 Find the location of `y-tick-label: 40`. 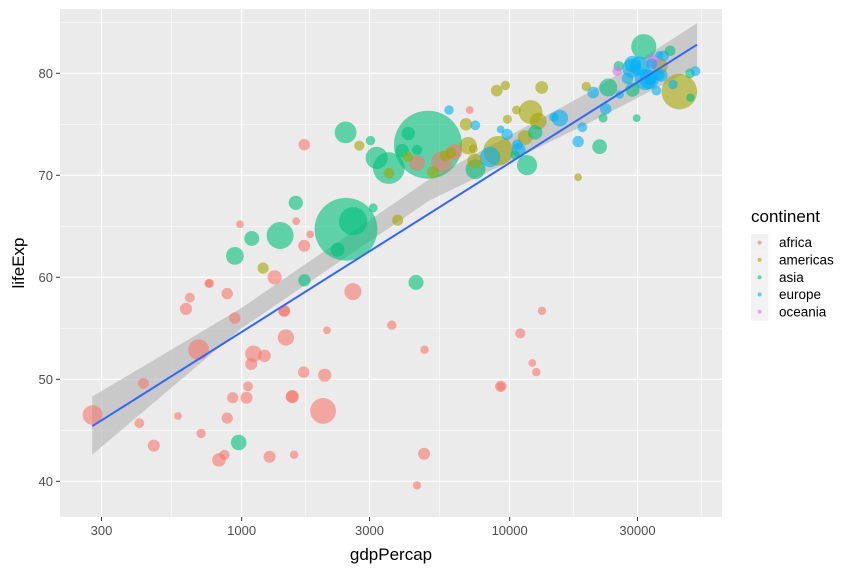

y-tick-label: 40 is located at coordinates (46, 481).